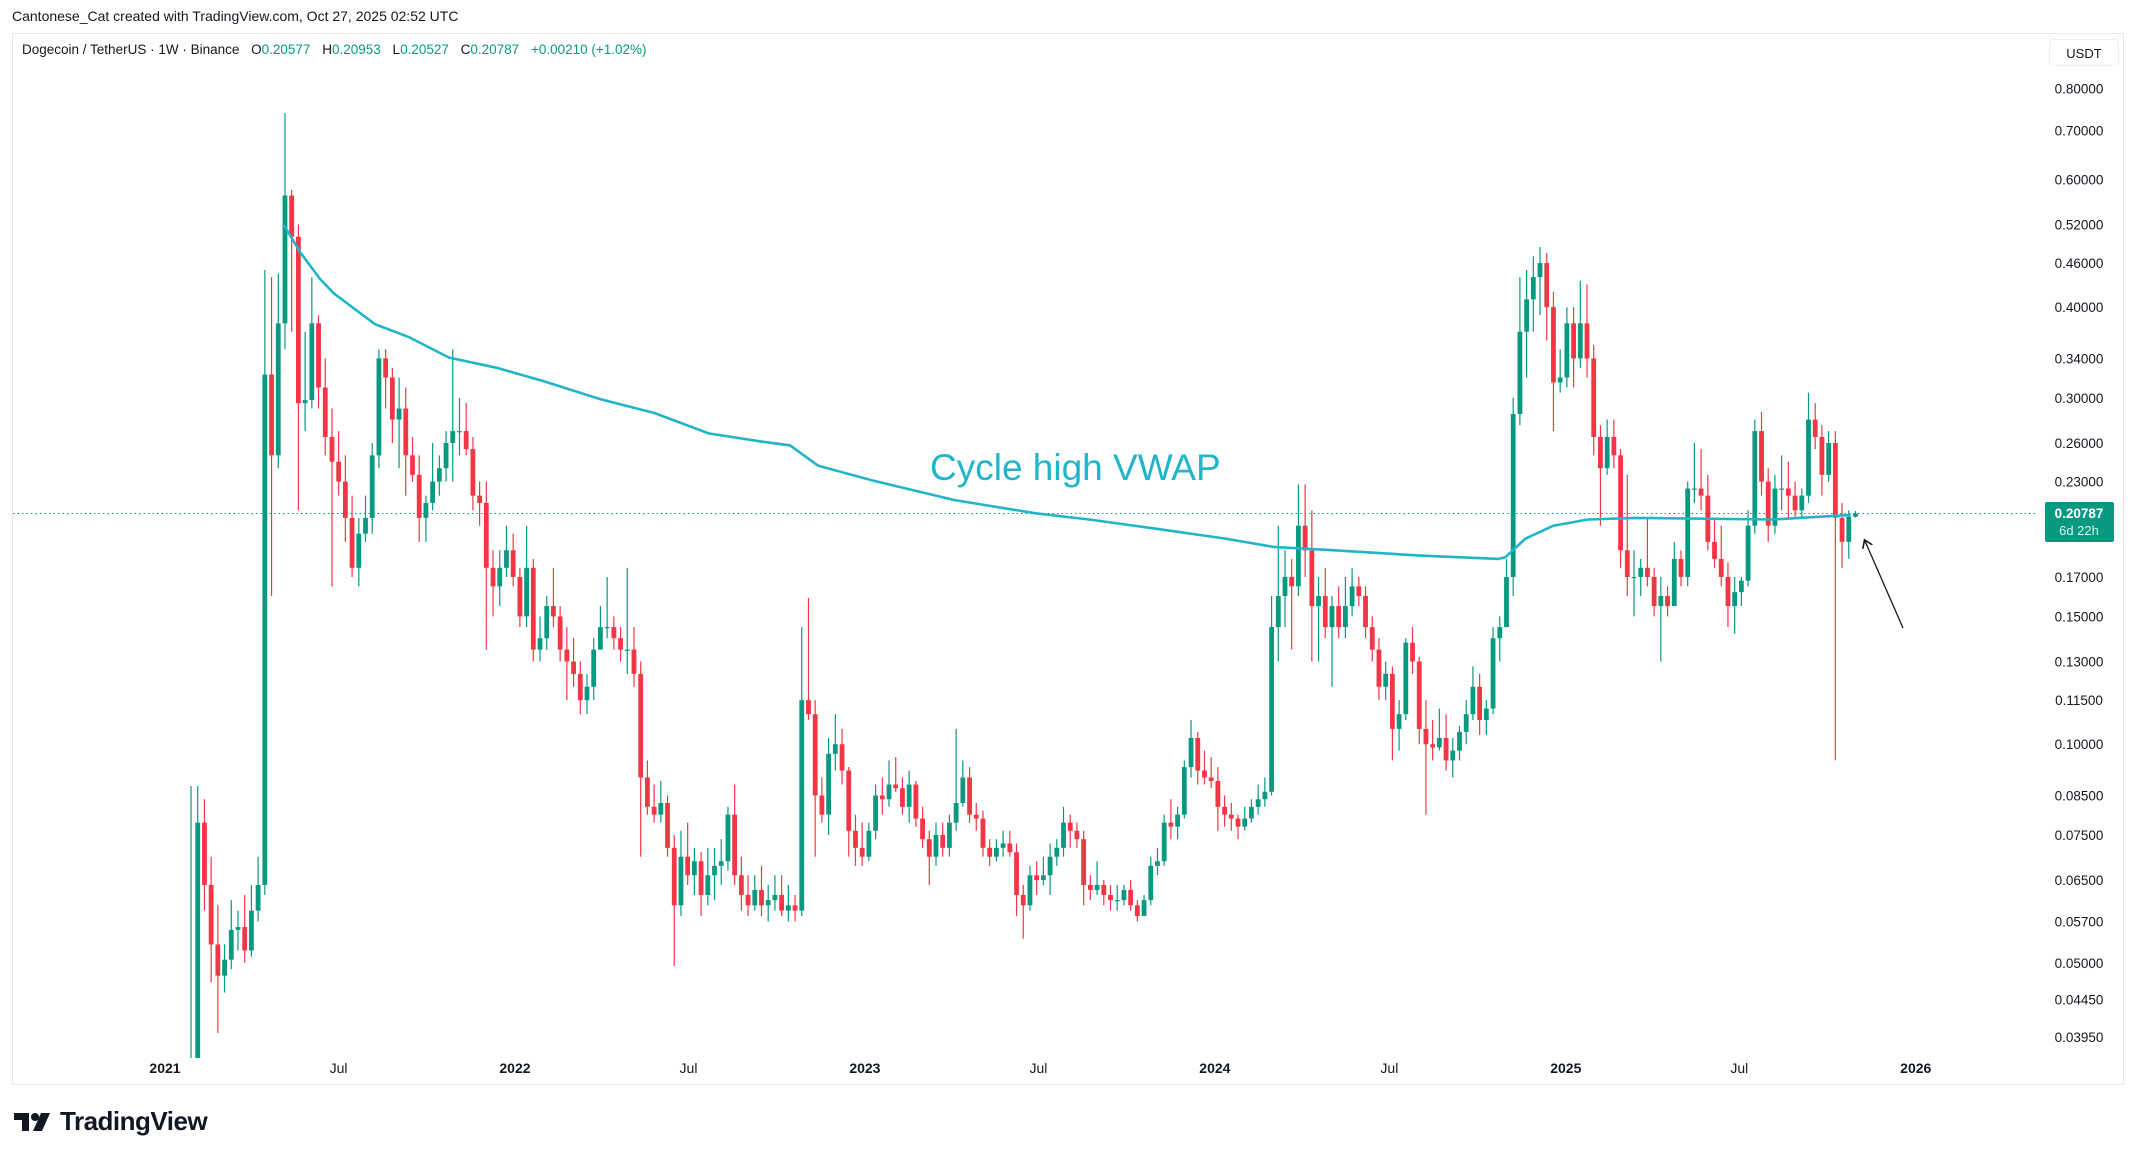 This screenshot has height=1157, width=2138. I want to click on price-axis-label: 0.04450, so click(2079, 1000).